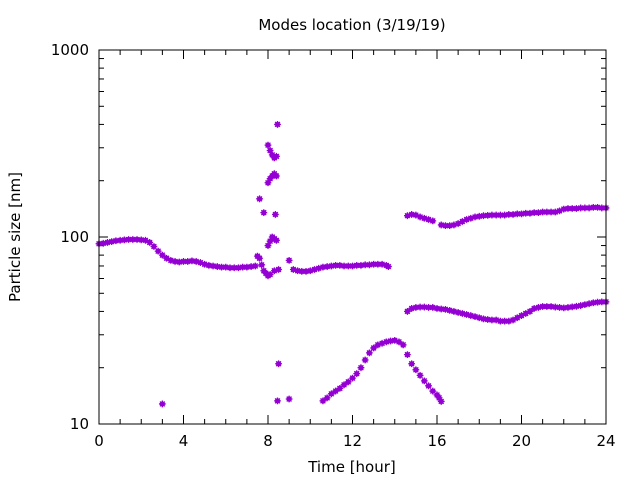 The width and height of the screenshot is (640, 480). Describe the element at coordinates (351, 467) in the screenshot. I see `x-axis-label: Time [hour]` at that location.